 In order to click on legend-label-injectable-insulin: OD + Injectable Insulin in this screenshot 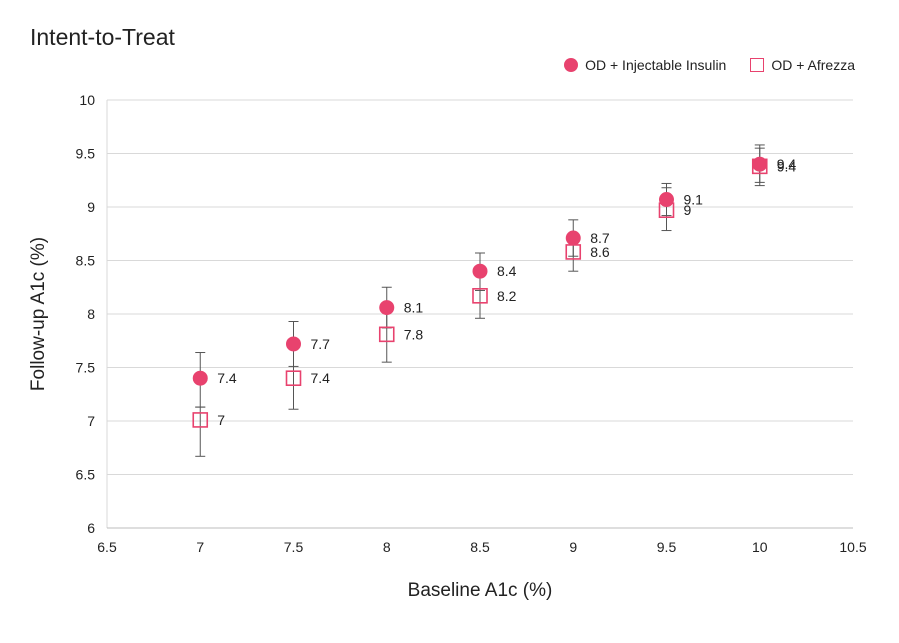, I will do `click(656, 65)`.